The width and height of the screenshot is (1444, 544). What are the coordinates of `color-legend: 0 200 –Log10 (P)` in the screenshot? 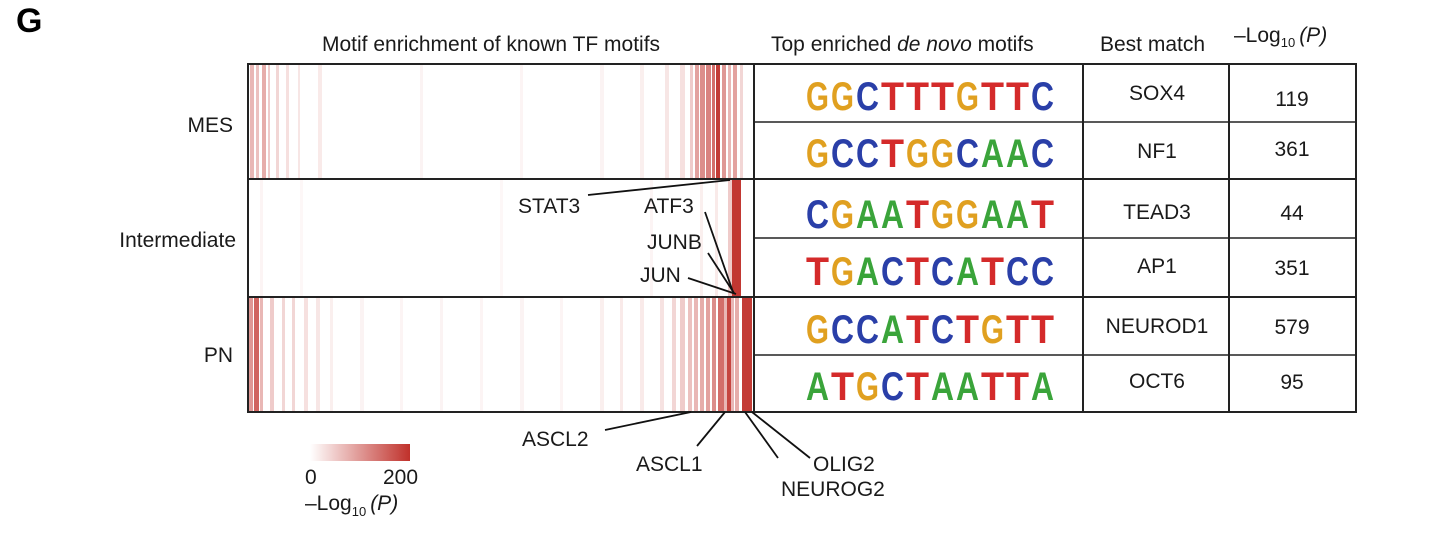 It's located at (361, 481).